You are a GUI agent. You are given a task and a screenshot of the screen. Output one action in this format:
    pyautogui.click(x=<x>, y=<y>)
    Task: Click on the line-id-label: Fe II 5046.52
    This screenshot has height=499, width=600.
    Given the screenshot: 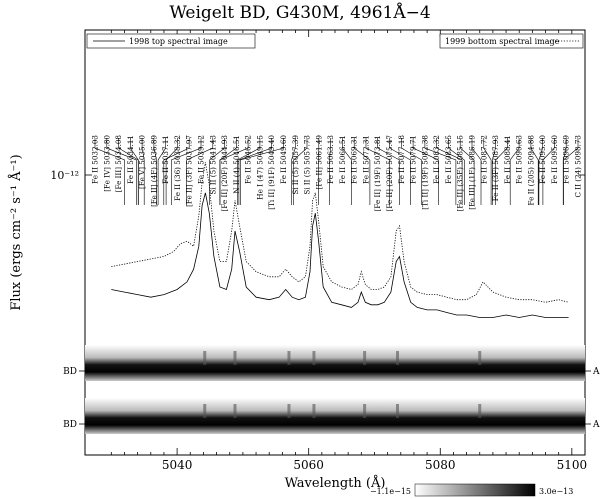 What is the action you would take?
    pyautogui.click(x=248, y=159)
    